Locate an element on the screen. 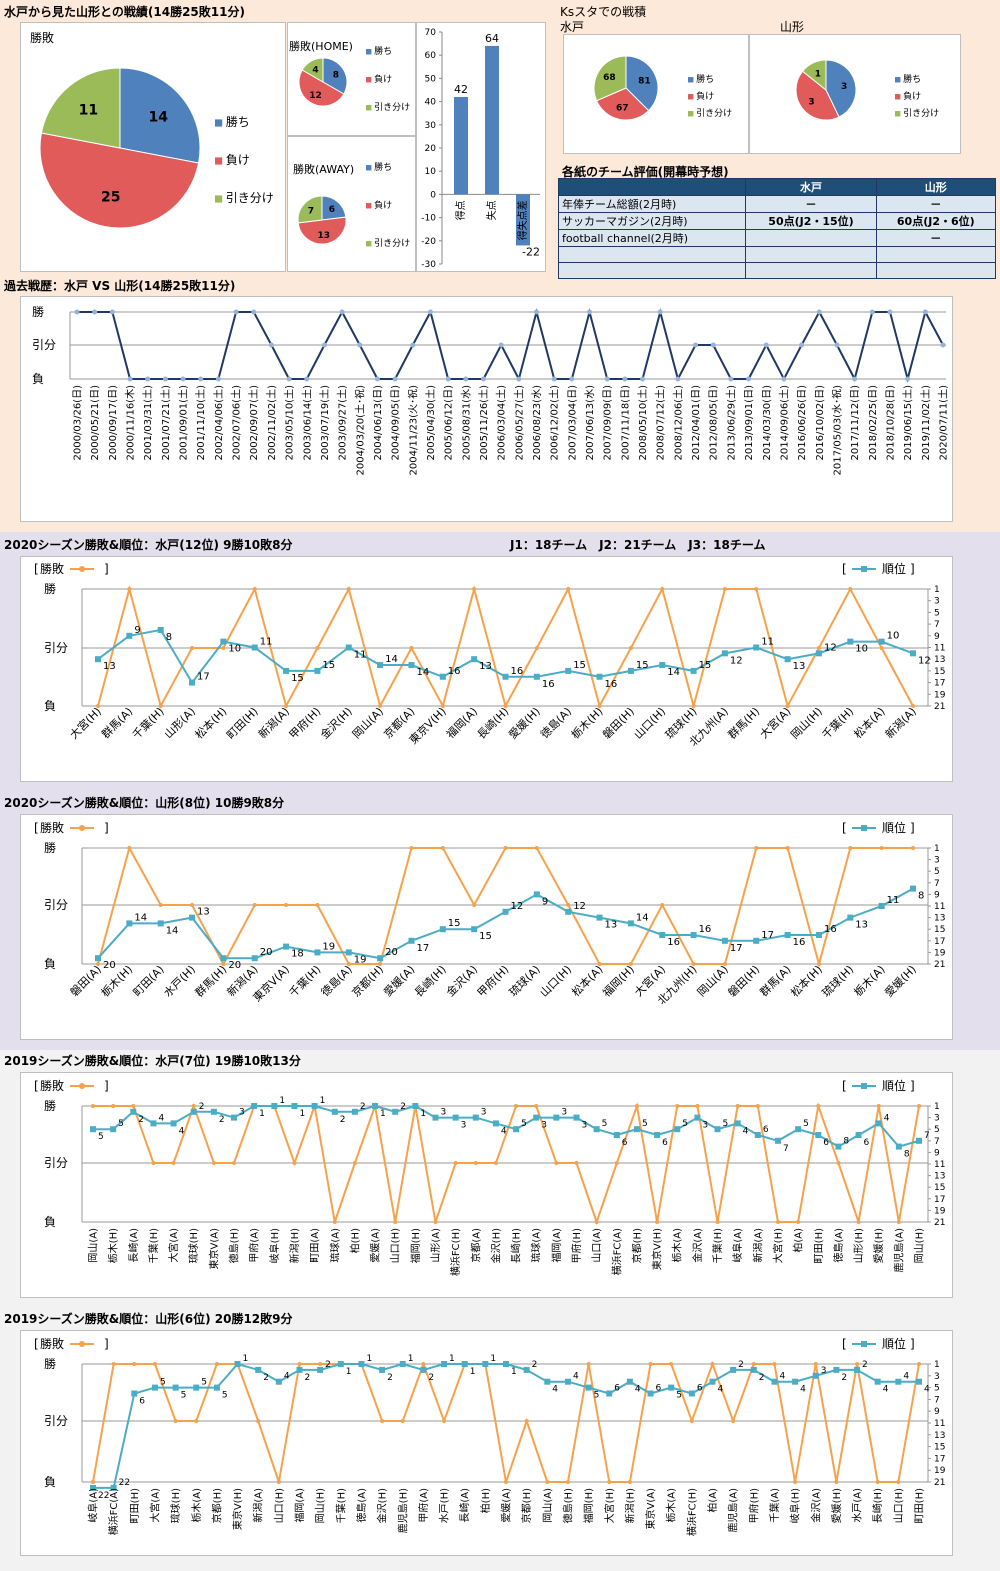 Image resolution: width=1000 pixels, height=1571 pixels. mito-2020-rank-data-label: 11 is located at coordinates (767, 642).